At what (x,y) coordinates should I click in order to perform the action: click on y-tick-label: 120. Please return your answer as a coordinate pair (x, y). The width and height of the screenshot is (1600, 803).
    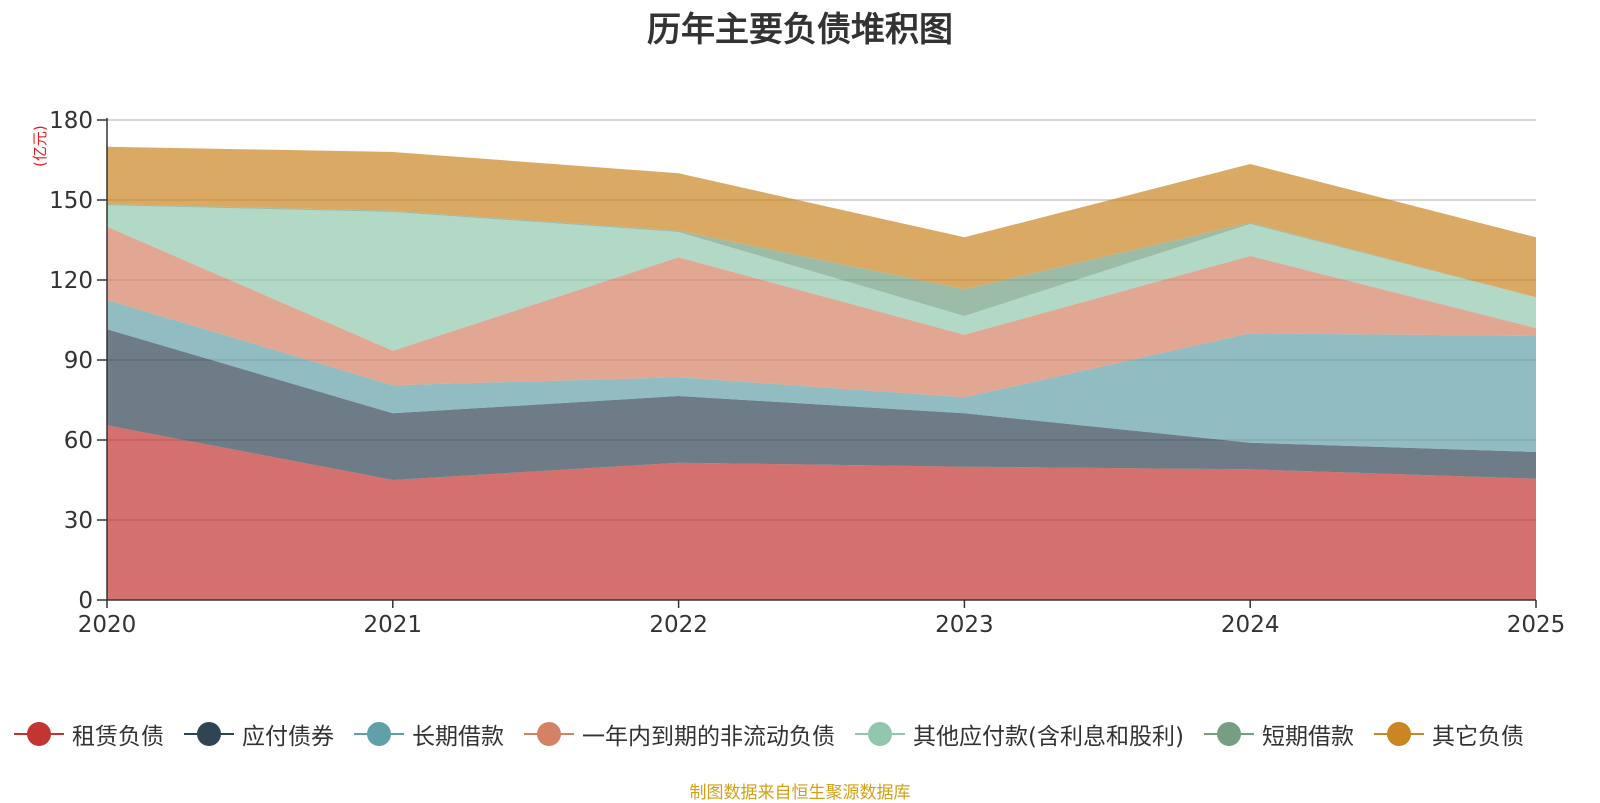
    Looking at the image, I should click on (71, 281).